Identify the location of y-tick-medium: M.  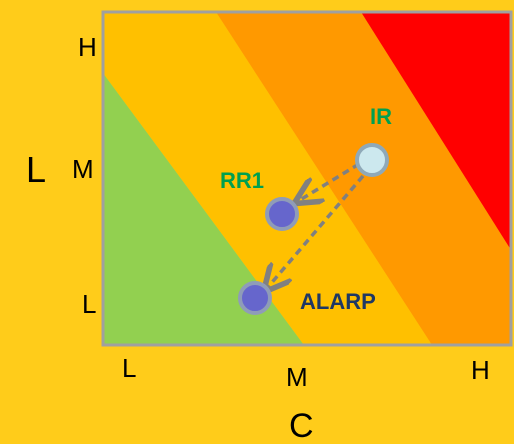
(83, 169).